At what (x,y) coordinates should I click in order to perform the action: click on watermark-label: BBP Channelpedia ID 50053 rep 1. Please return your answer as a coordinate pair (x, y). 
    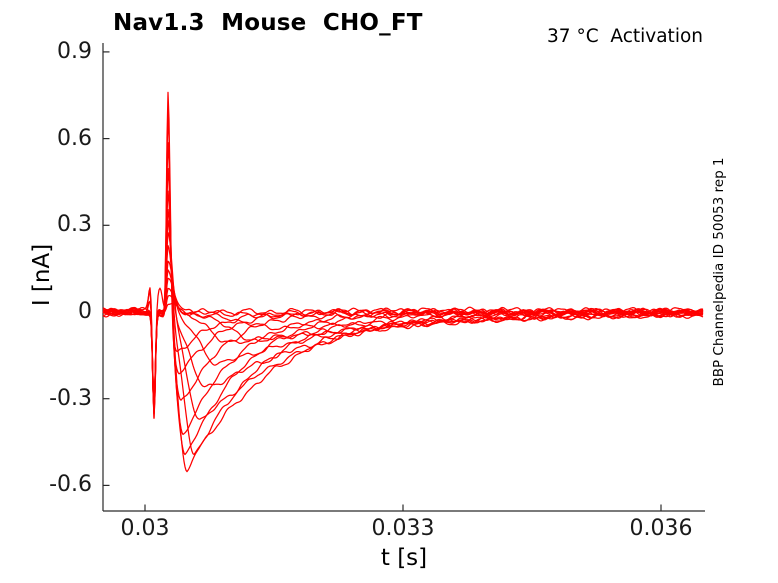
    Looking at the image, I should click on (719, 272).